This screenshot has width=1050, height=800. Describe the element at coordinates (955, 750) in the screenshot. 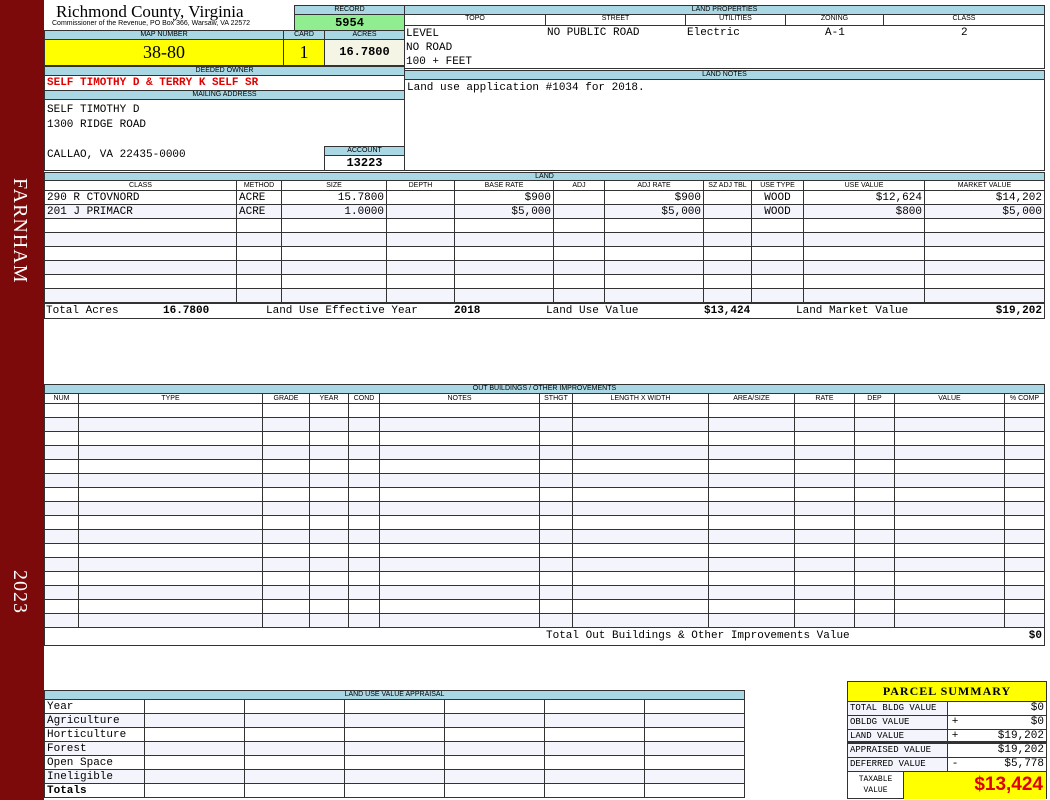

I see `summary-operator` at that location.